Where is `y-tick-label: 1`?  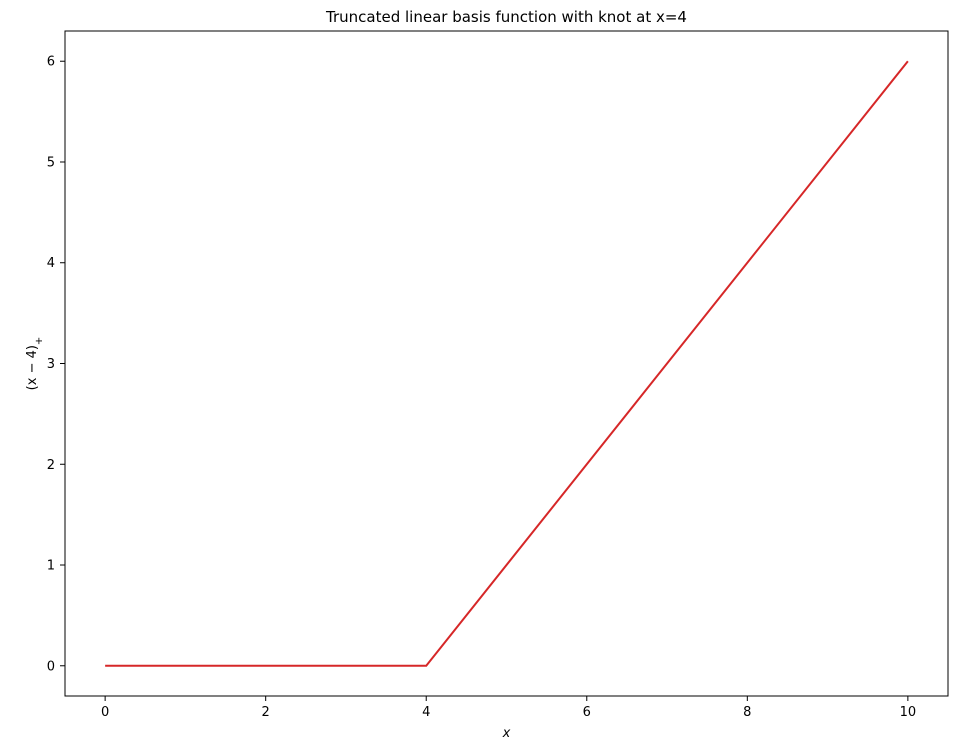
y-tick-label: 1 is located at coordinates (51, 566).